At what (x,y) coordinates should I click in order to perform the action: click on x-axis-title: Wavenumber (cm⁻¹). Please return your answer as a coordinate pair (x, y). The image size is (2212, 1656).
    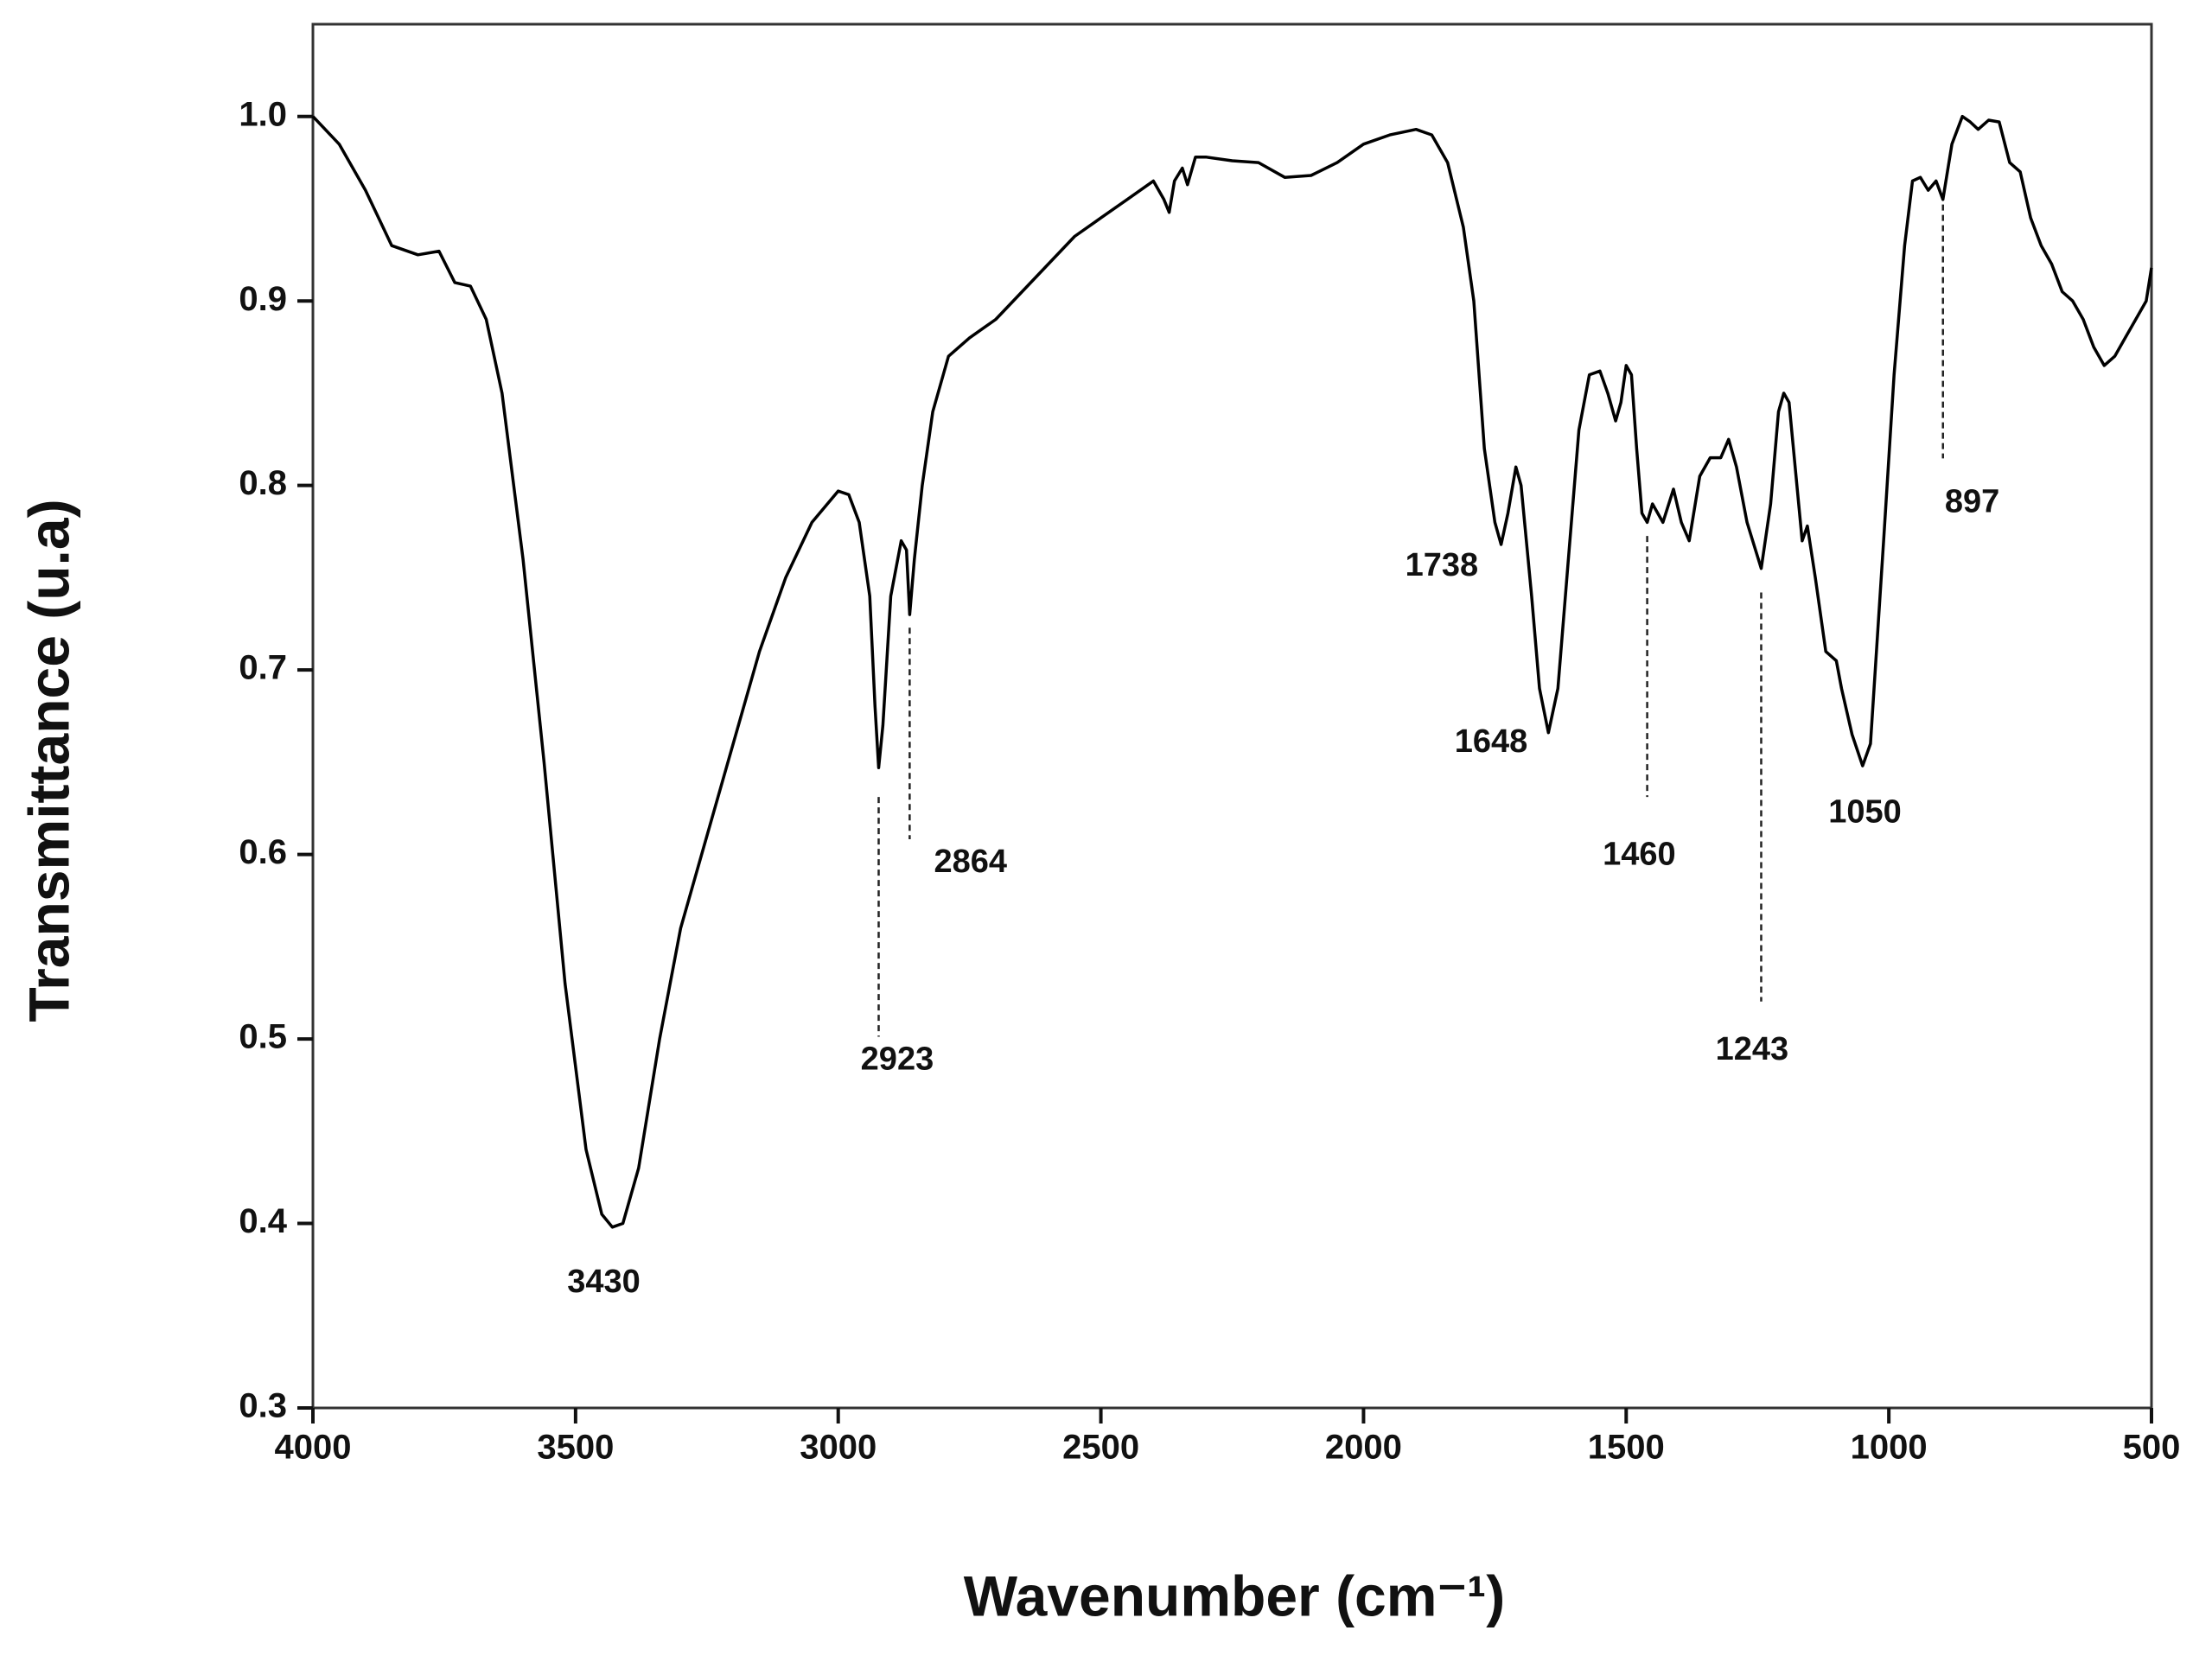
    Looking at the image, I should click on (1234, 1595).